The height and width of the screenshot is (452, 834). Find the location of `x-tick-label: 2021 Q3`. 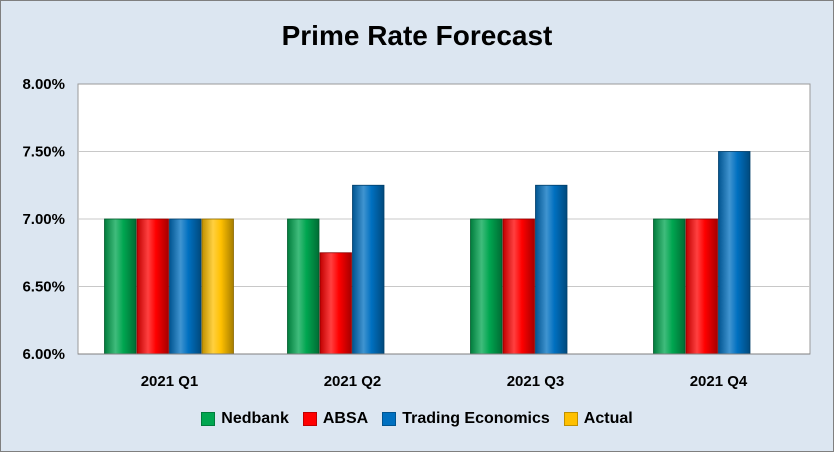

x-tick-label: 2021 Q3 is located at coordinates (536, 381).